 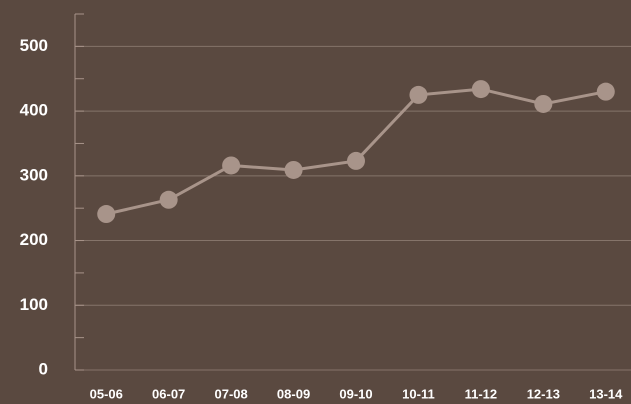 I want to click on y-tick-label: 0, so click(x=43, y=368).